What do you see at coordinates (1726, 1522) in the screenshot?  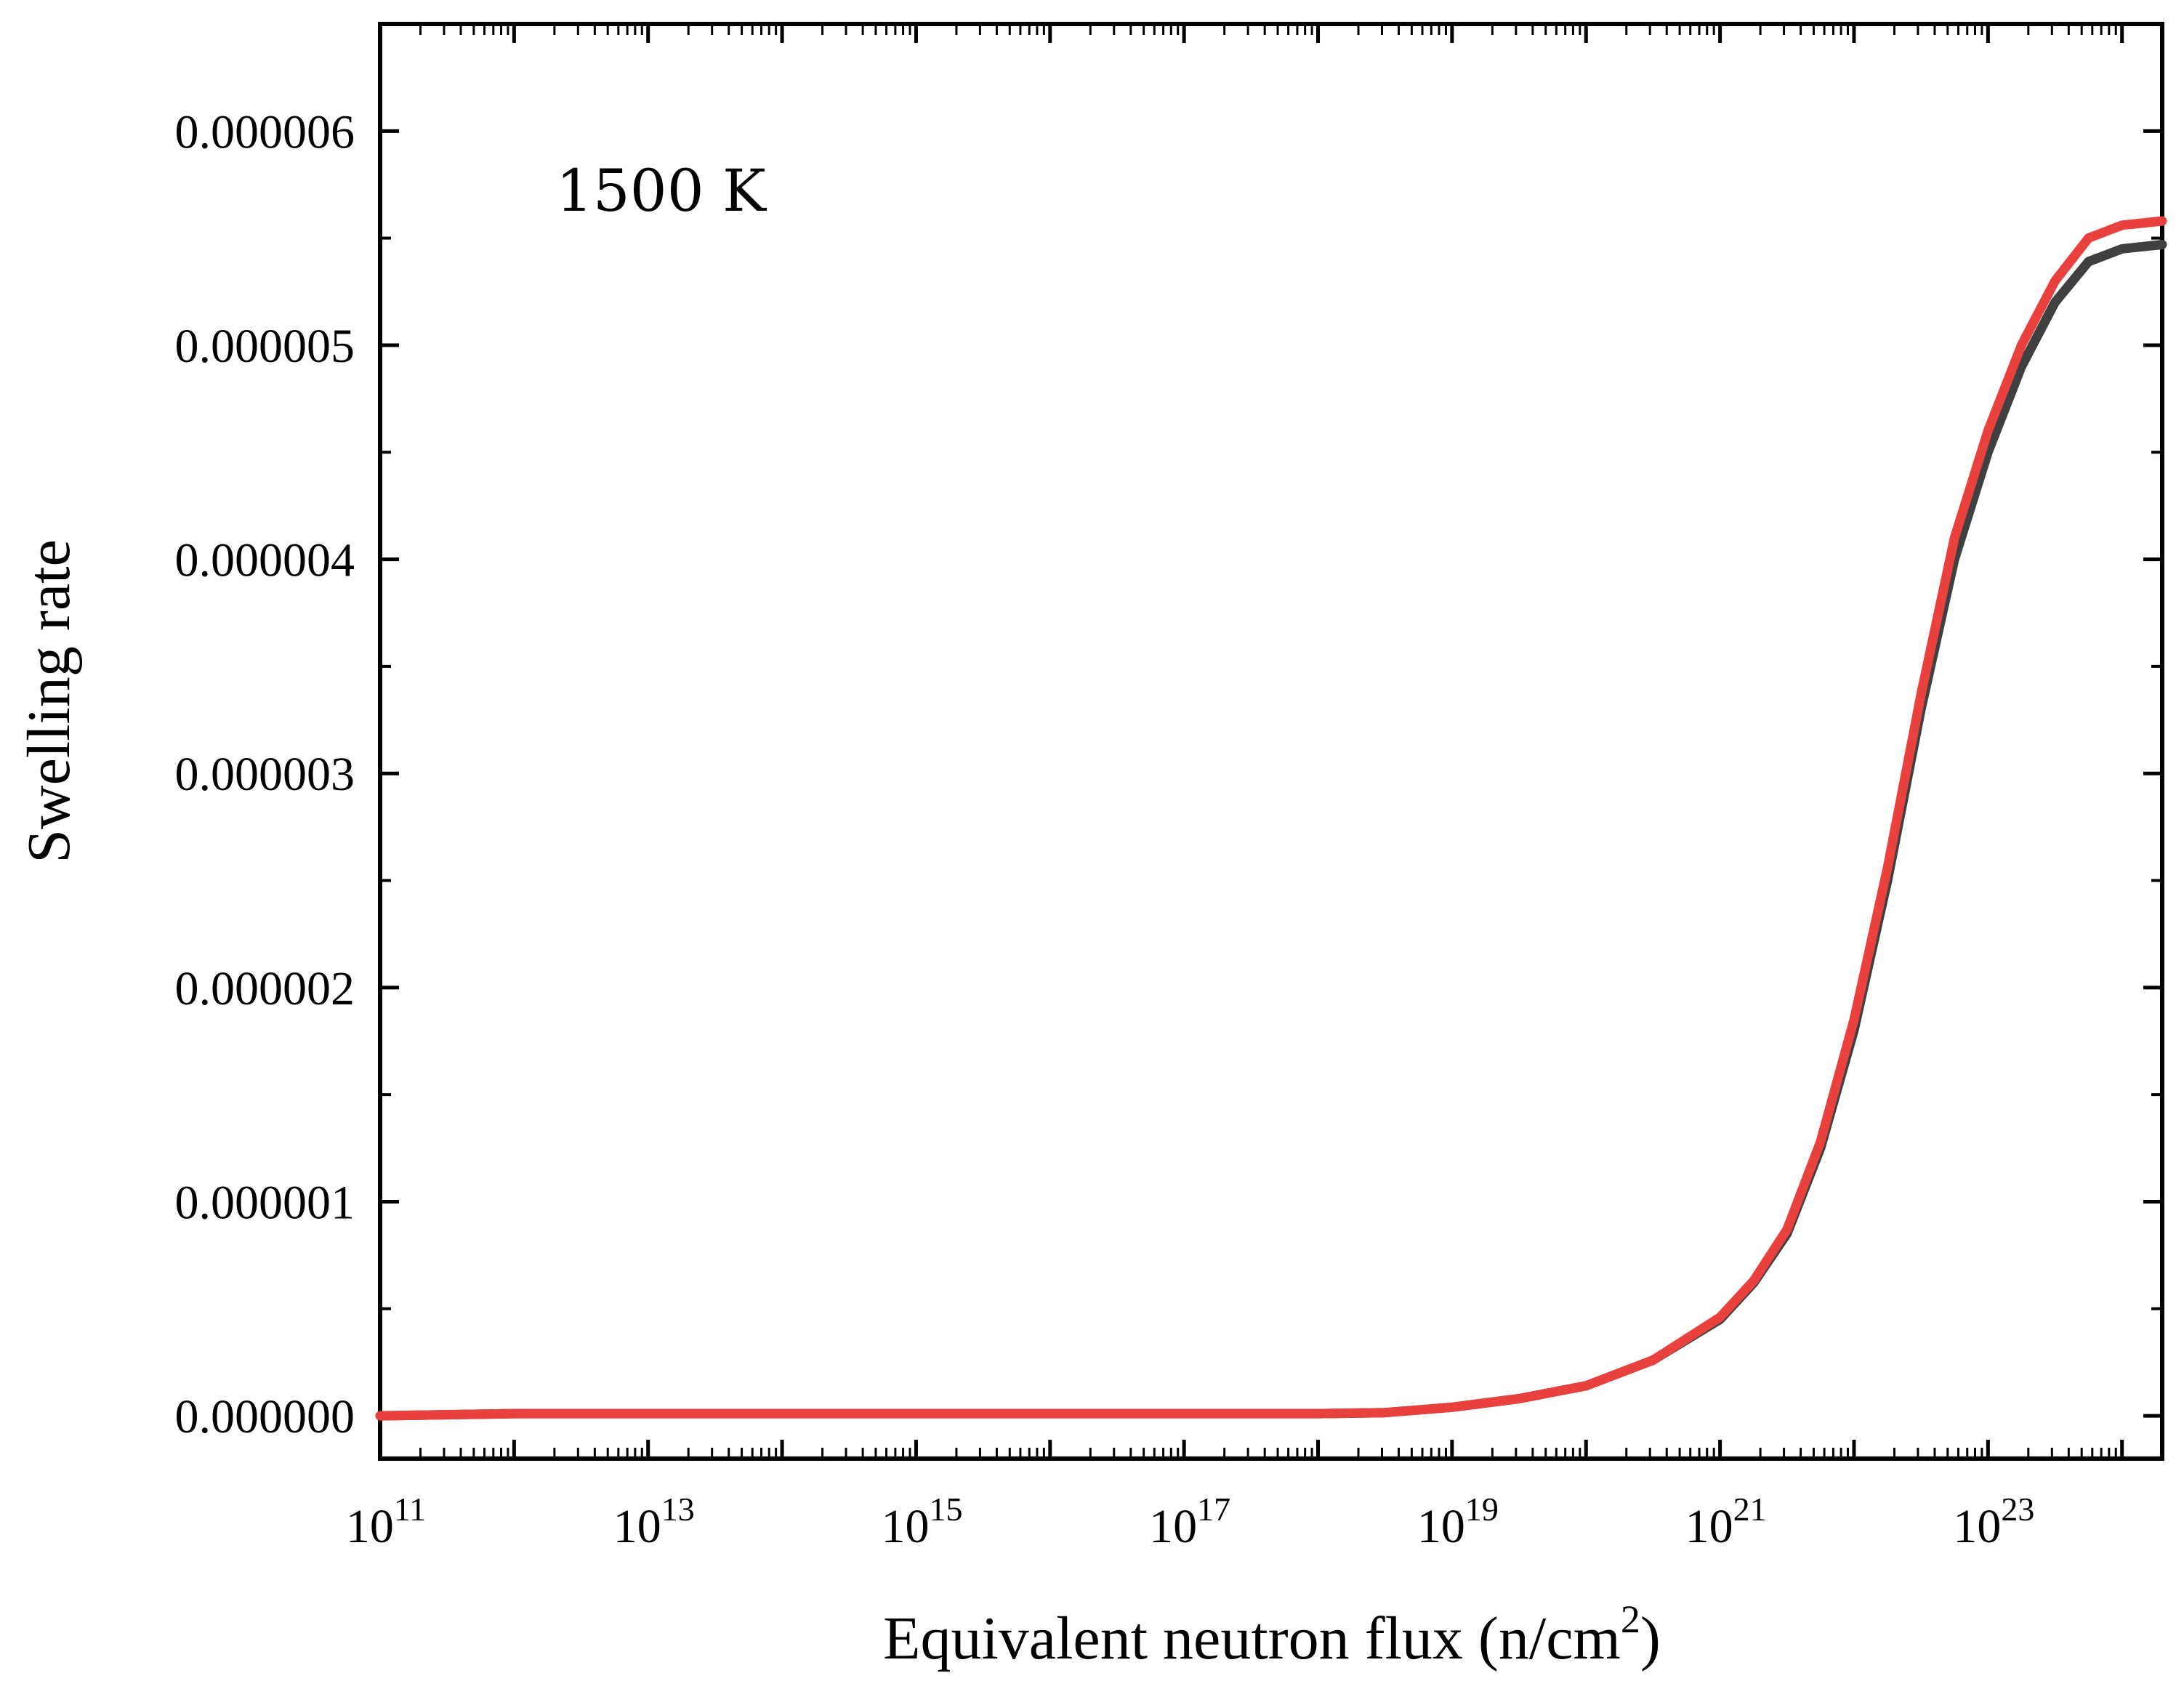 I see `x-tick-label: 1021` at bounding box center [1726, 1522].